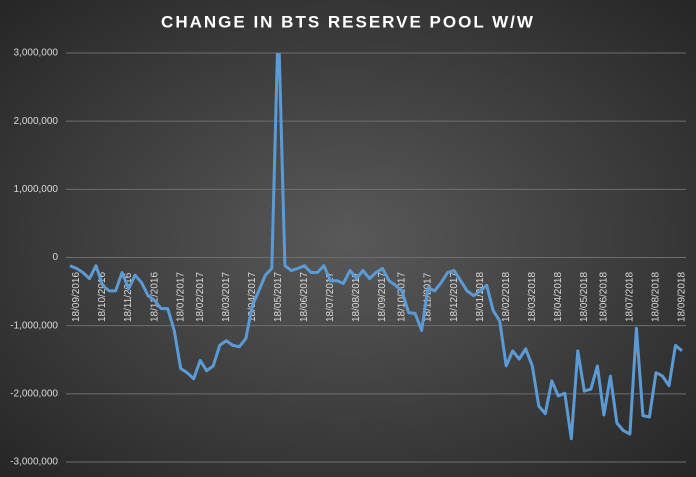 The height and width of the screenshot is (477, 696). I want to click on x-tick-label: 18/09/2016, so click(76, 297).